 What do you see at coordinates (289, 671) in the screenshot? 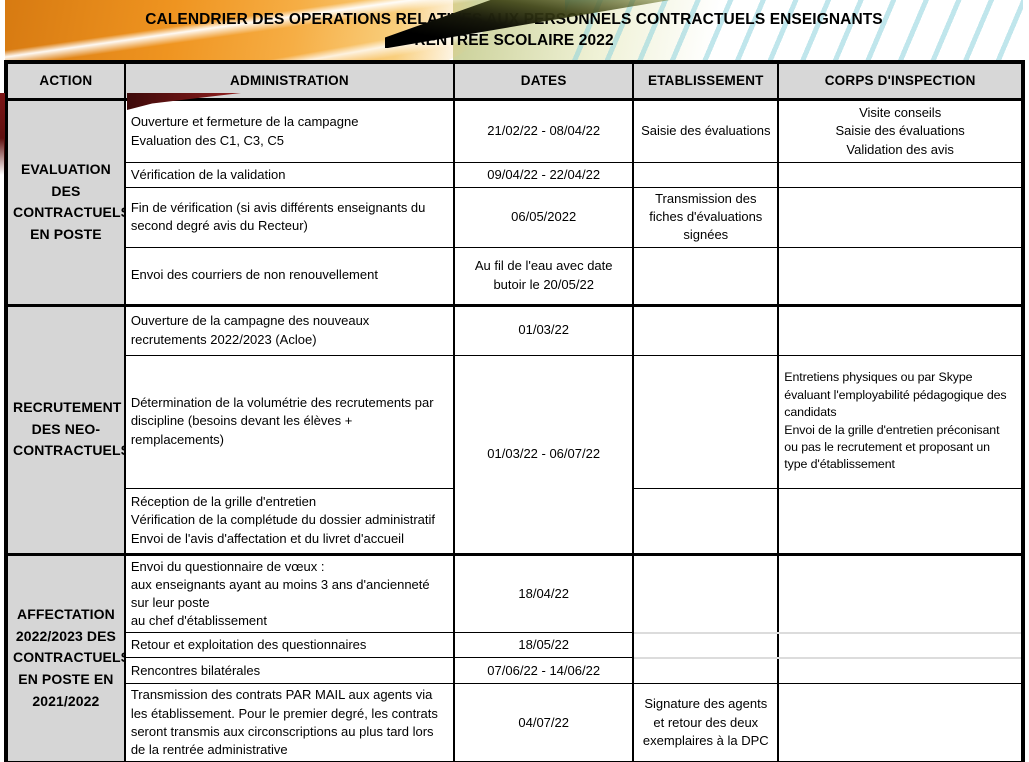
I see `cell-administration: Rencontres bilatérales` at bounding box center [289, 671].